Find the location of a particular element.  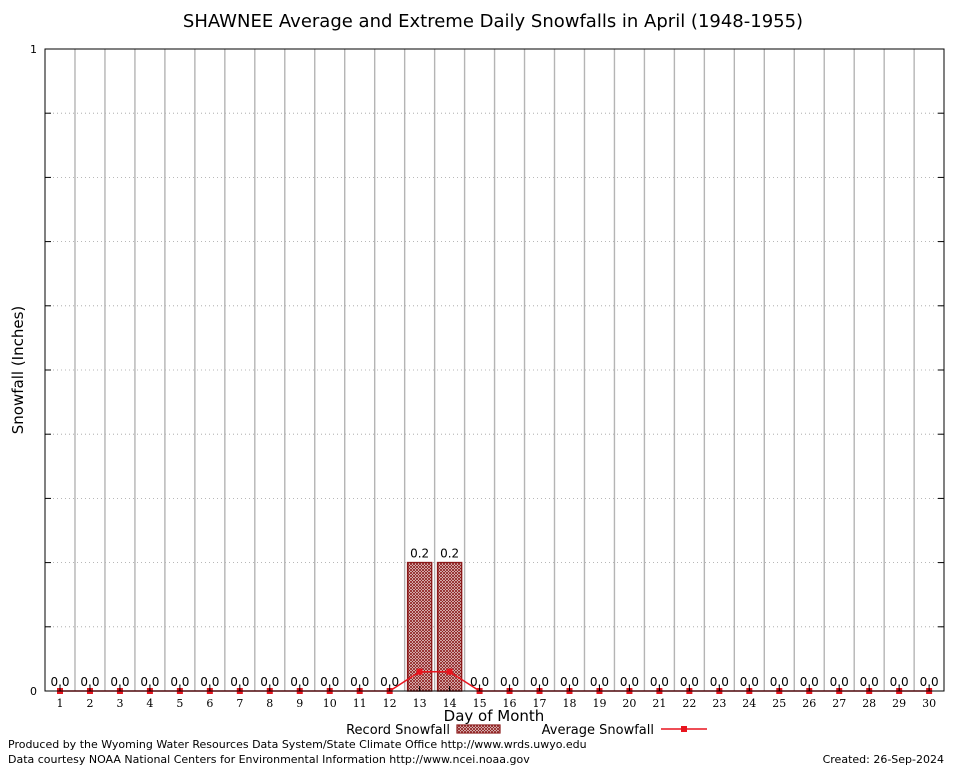

y-tick-label-1: 1 is located at coordinates (33, 49).